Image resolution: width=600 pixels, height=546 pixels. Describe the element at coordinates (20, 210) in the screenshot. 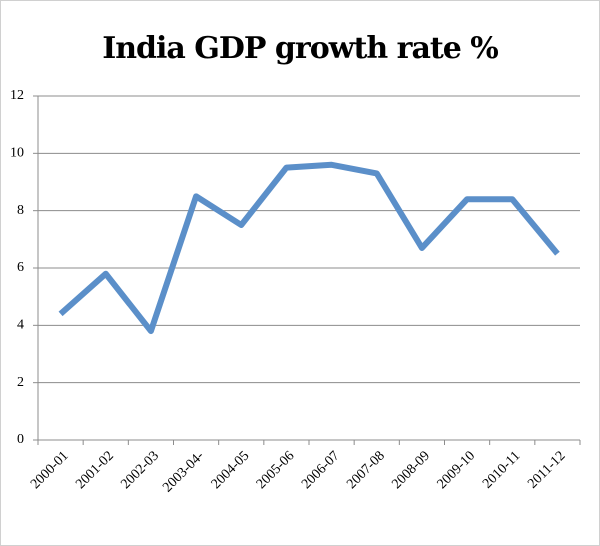

I see `y-tick-label: 8` at that location.